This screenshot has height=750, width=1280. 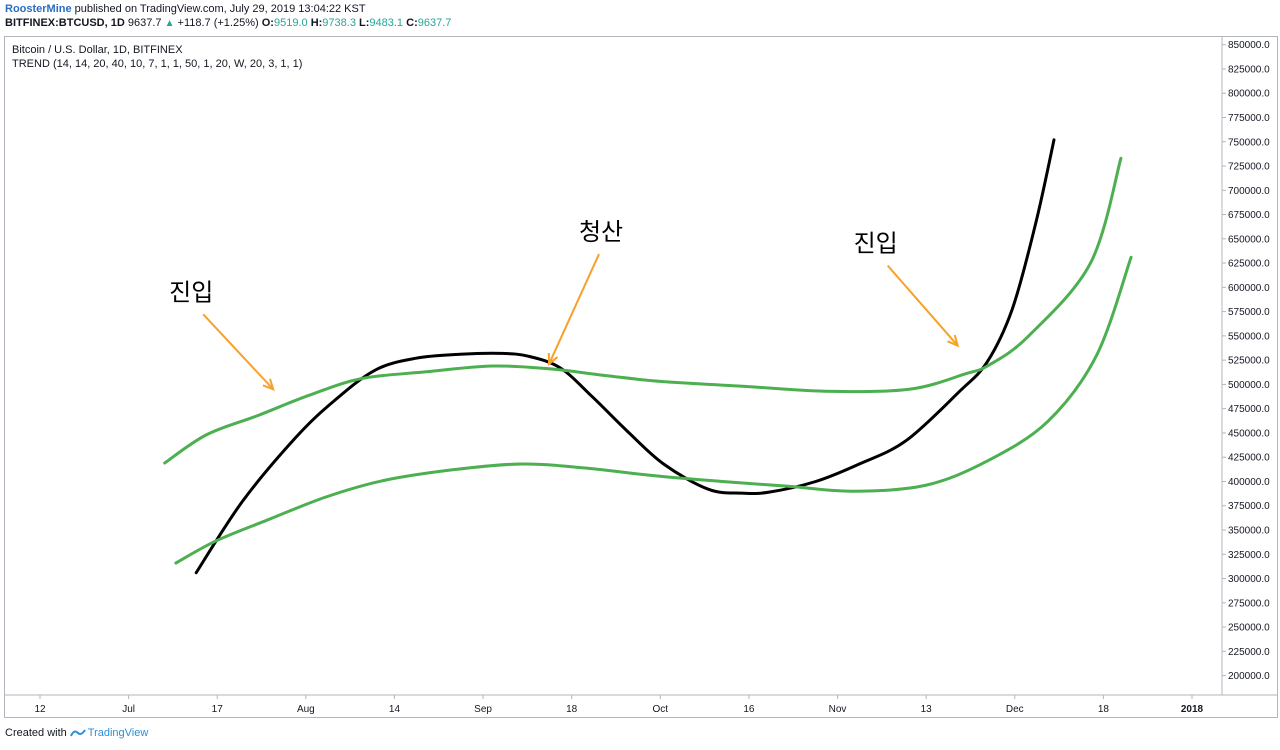 What do you see at coordinates (169, 23) in the screenshot?
I see `up-triangle-icon: ▲` at bounding box center [169, 23].